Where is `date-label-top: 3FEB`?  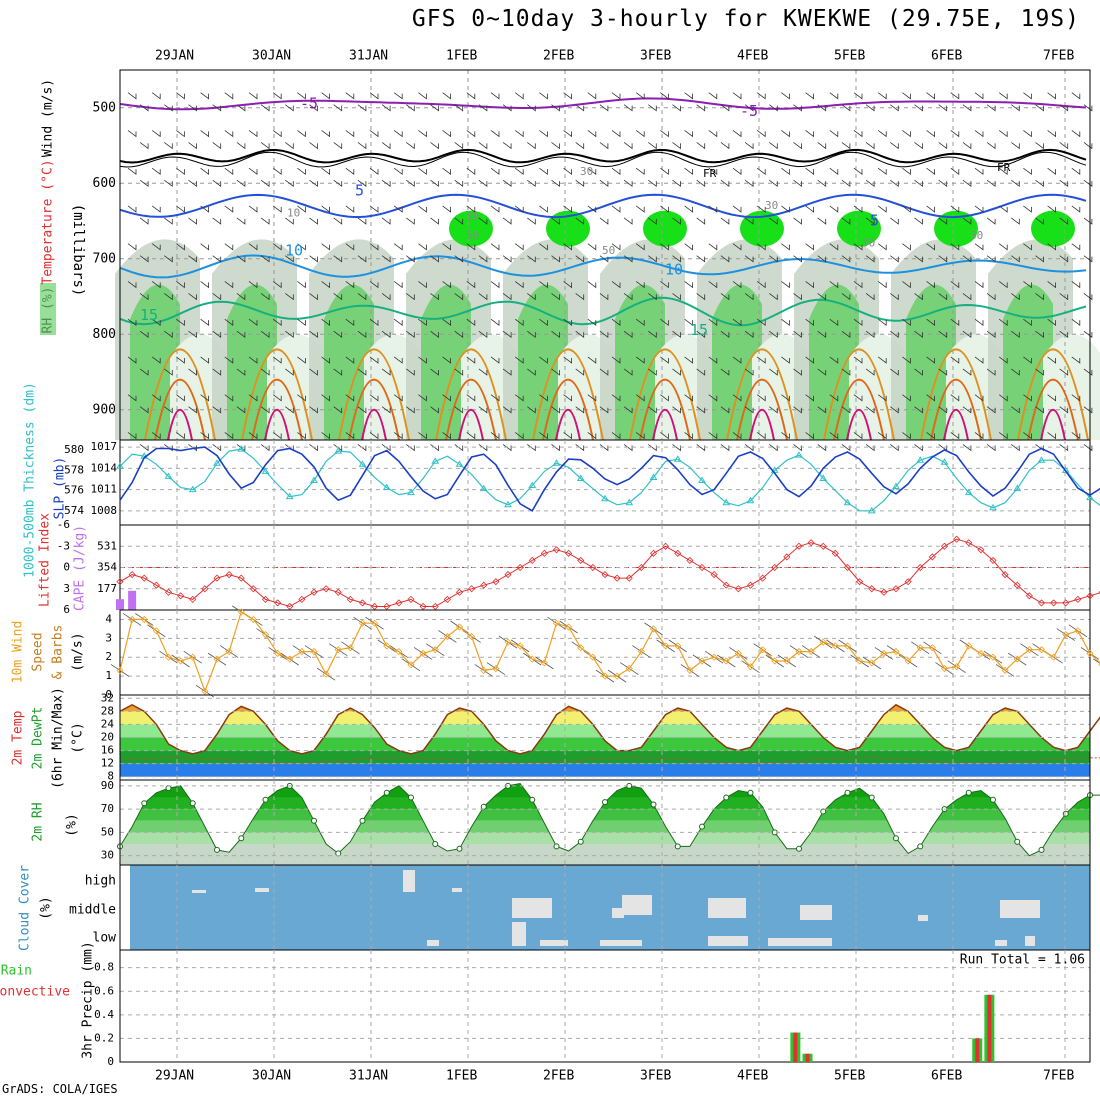 date-label-top: 3FEB is located at coordinates (655, 56).